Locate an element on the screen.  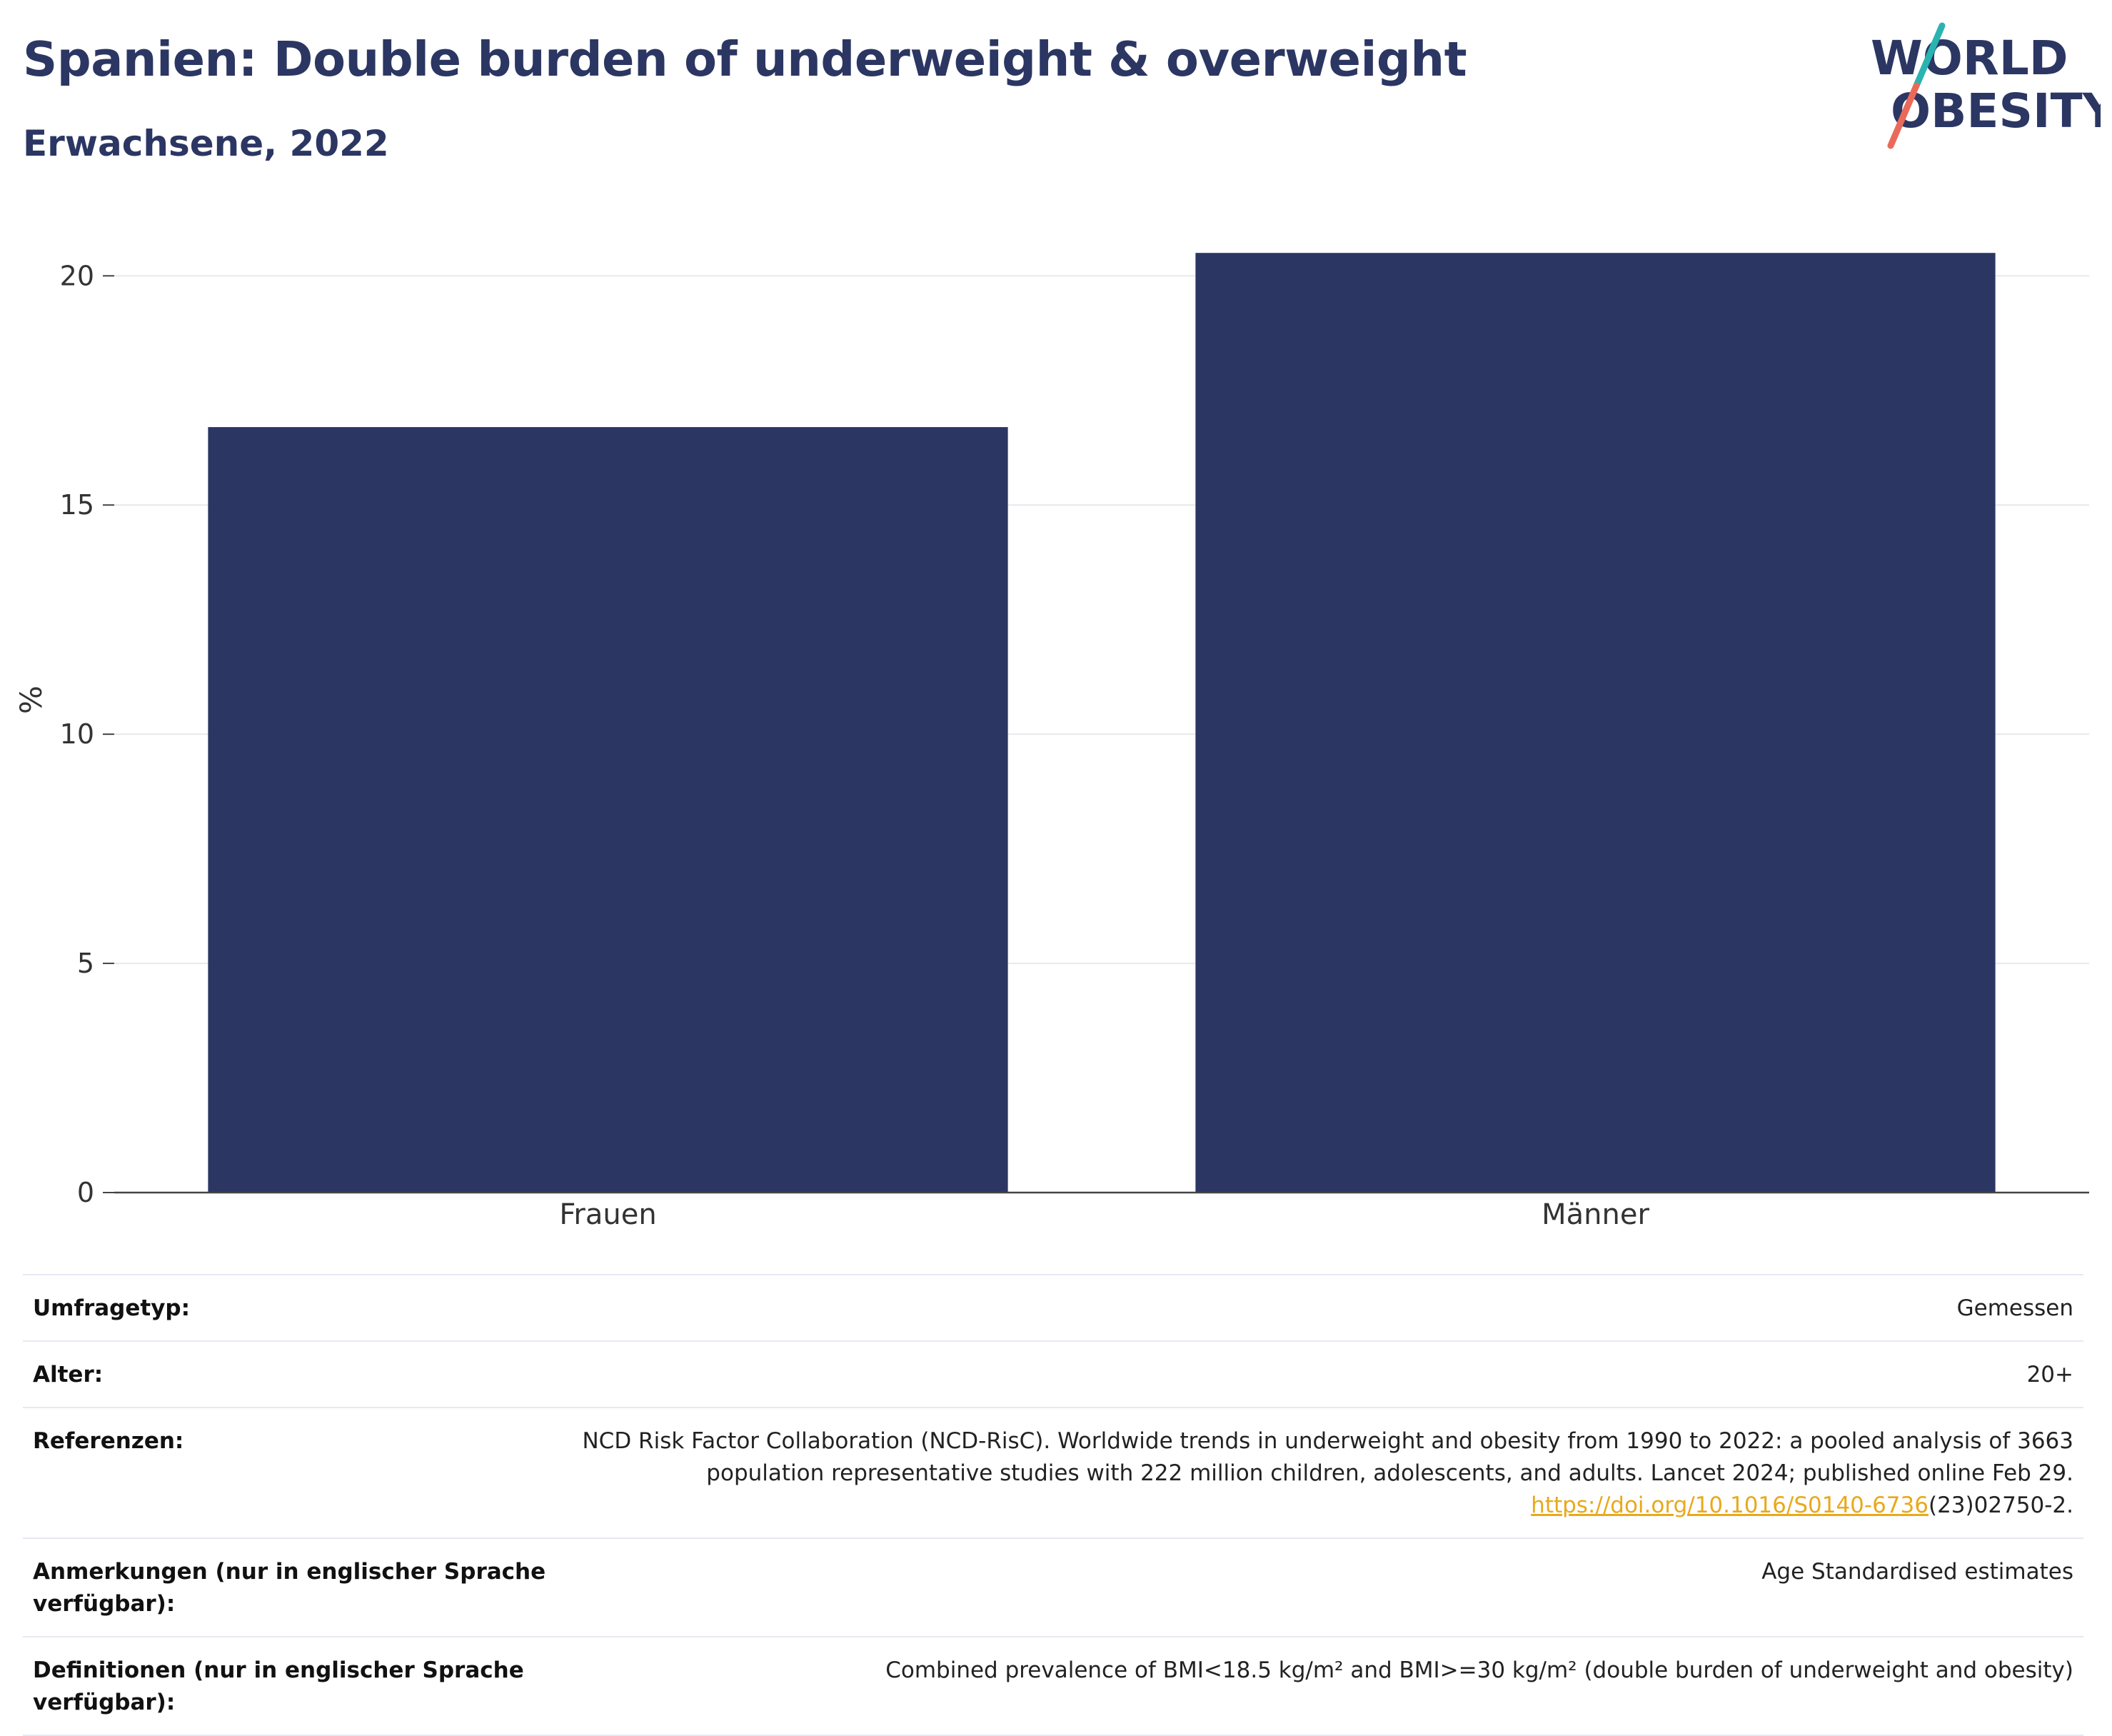
logo-line2: OBESITY is located at coordinates (1996, 111).